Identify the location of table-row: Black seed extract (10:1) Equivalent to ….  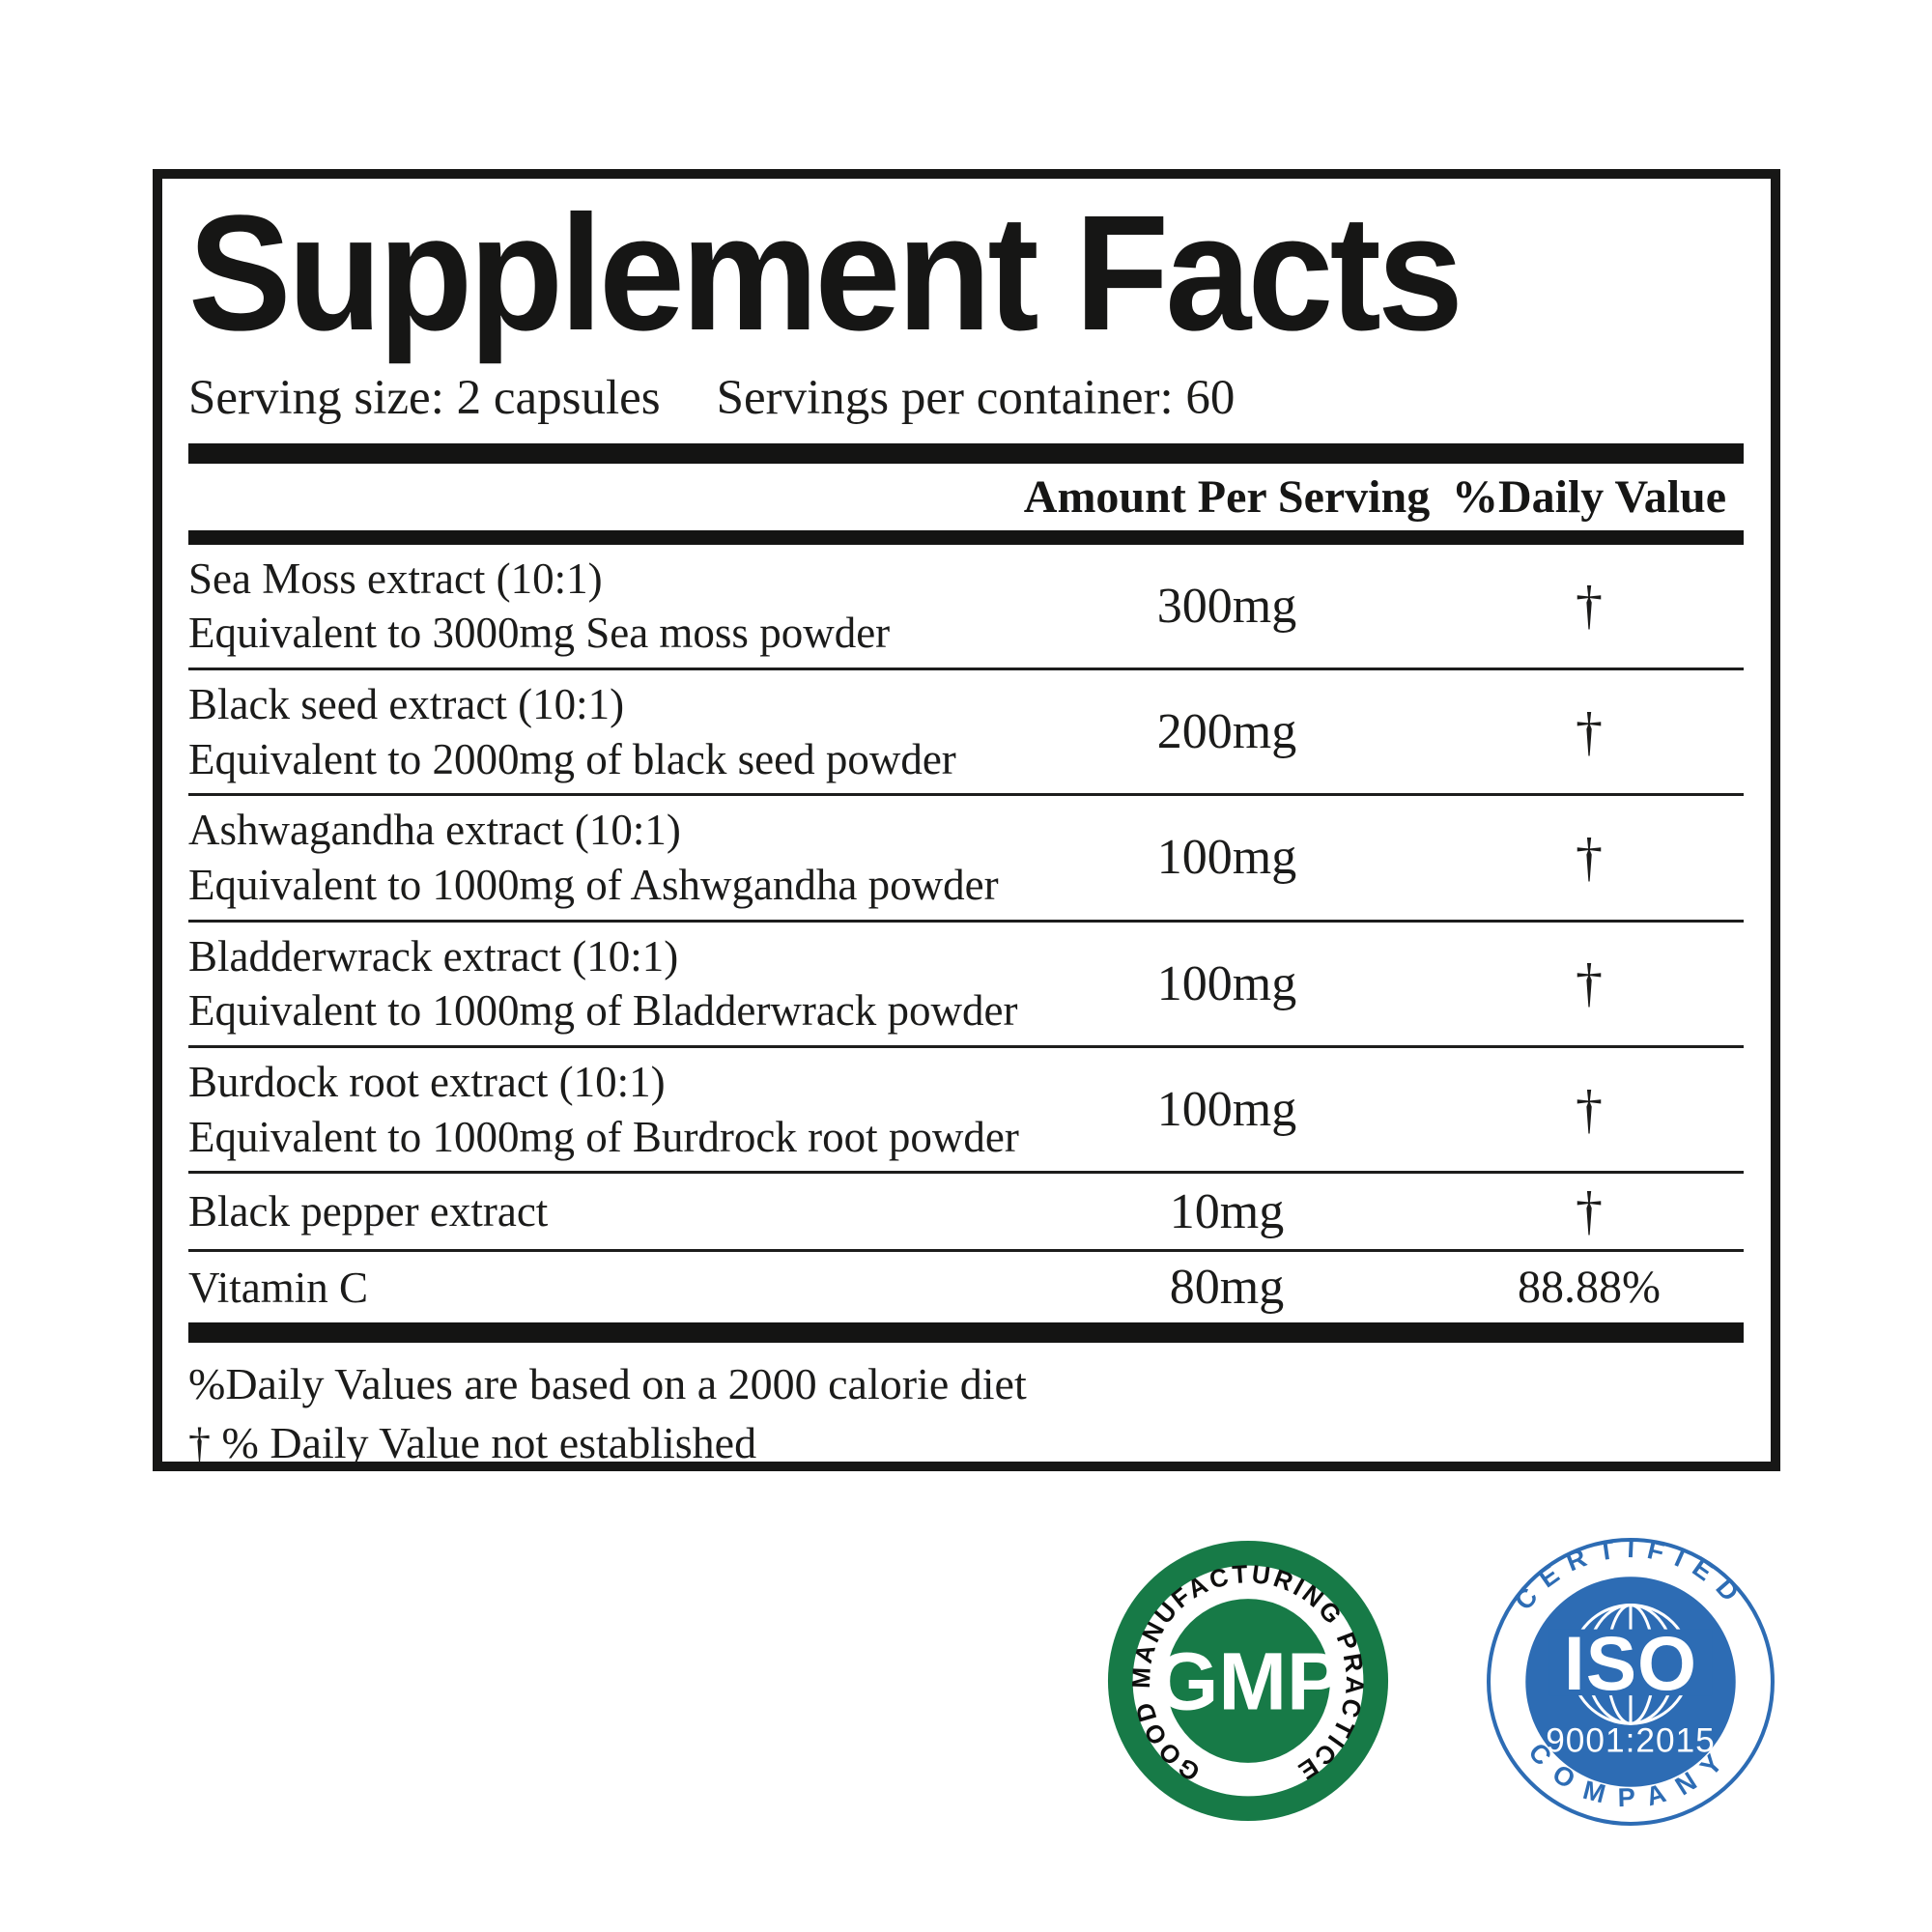
(966, 733).